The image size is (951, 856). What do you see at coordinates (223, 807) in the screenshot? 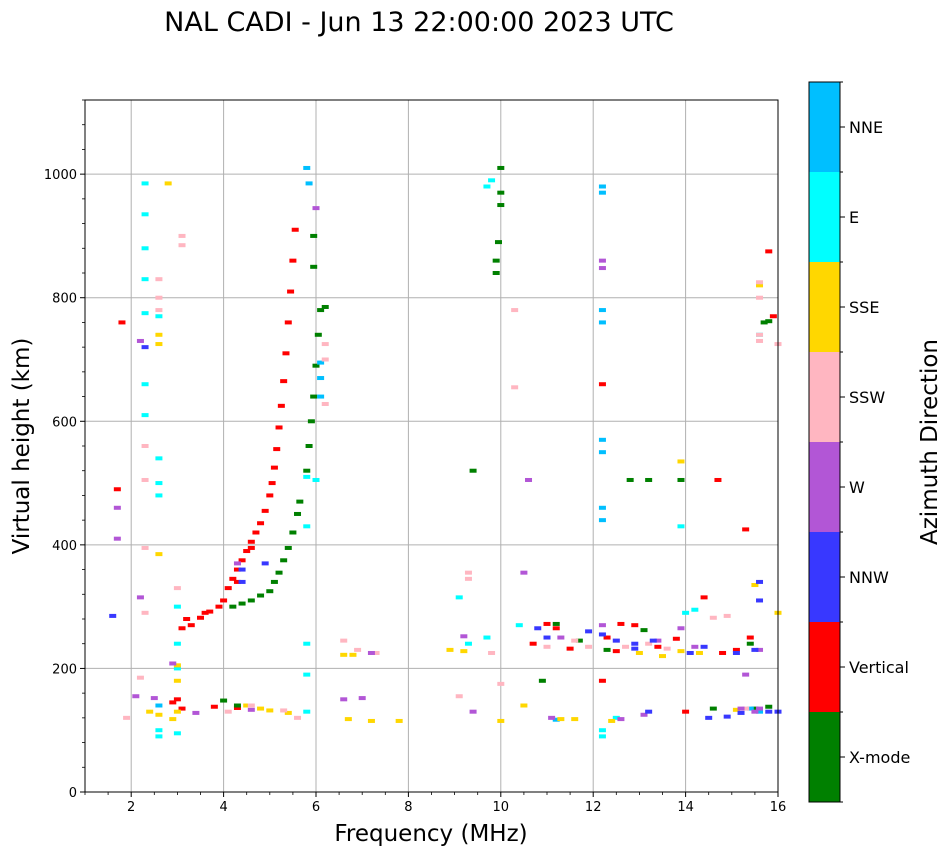
I see `x-tick-label: 4` at bounding box center [223, 807].